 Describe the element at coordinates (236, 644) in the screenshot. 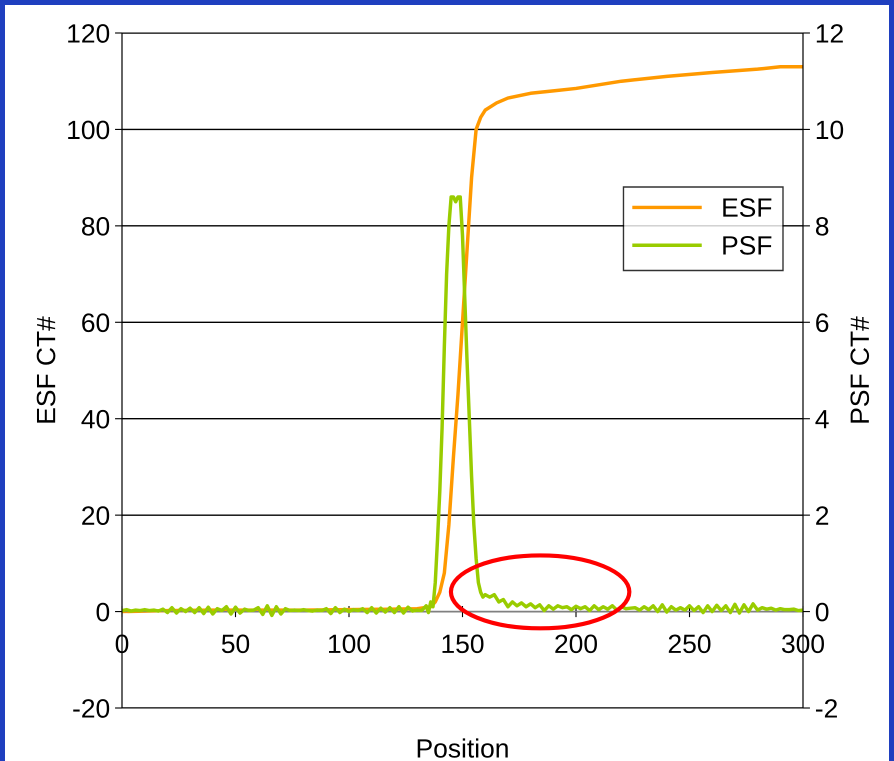

I see `x-tick-label: 50` at that location.